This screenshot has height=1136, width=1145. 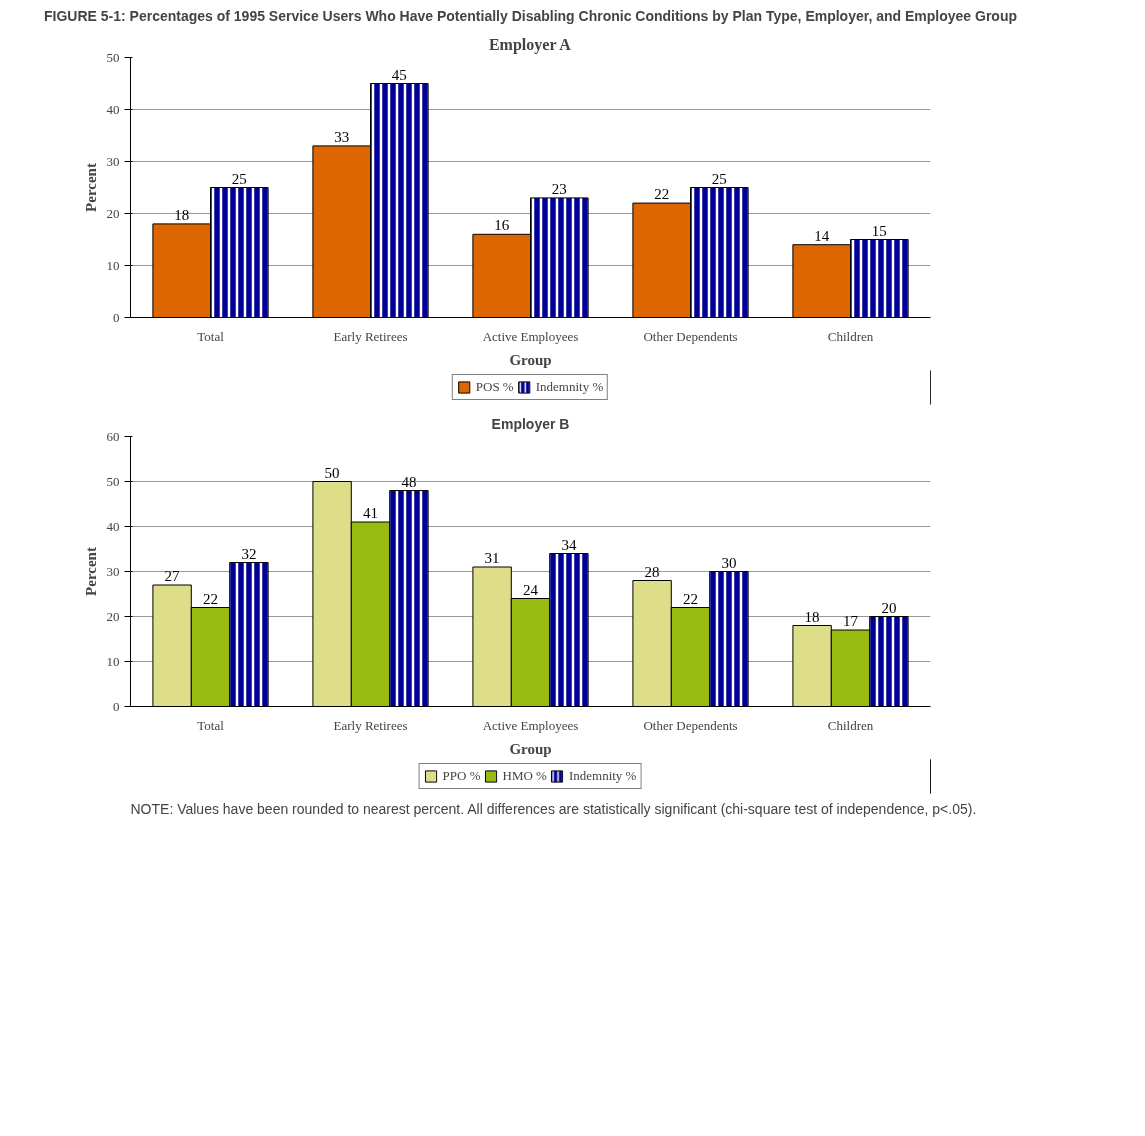 I want to click on data-label: 28, so click(x=652, y=571).